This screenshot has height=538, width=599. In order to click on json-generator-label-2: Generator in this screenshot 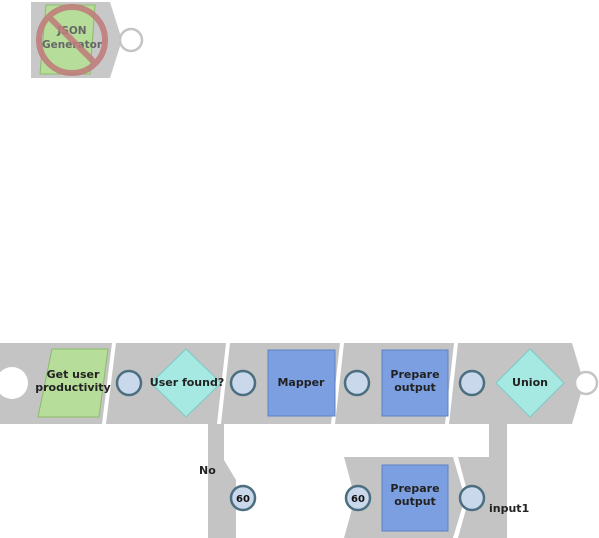, I will do `click(72, 45)`.